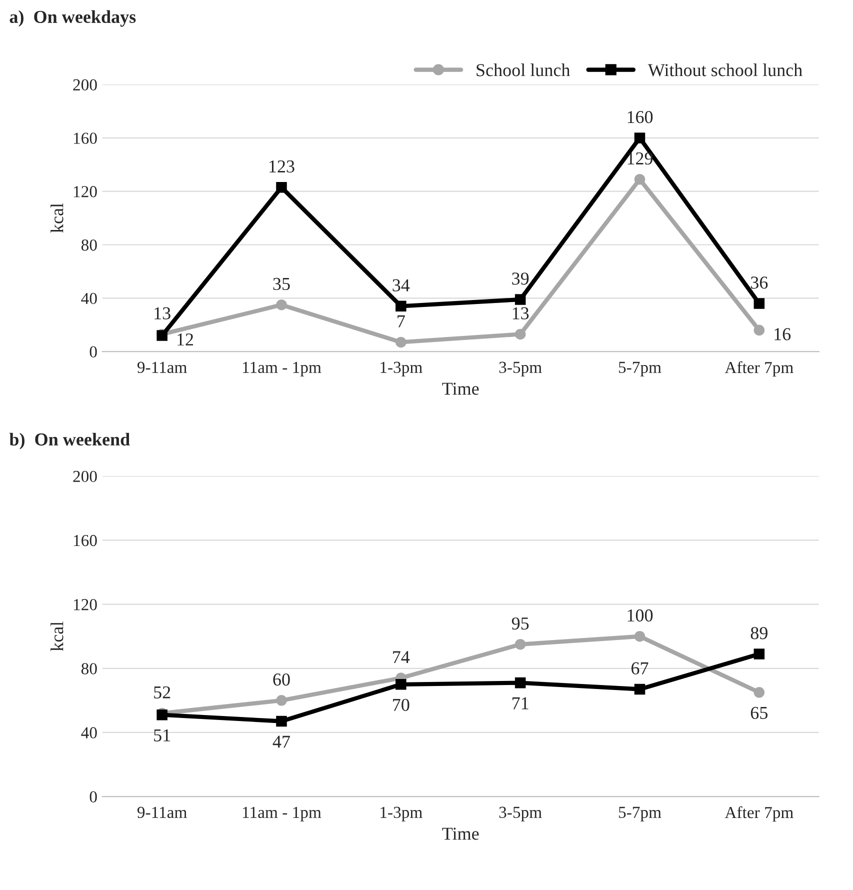 This screenshot has width=853, height=890. What do you see at coordinates (162, 735) in the screenshot?
I see `data-label: 51` at bounding box center [162, 735].